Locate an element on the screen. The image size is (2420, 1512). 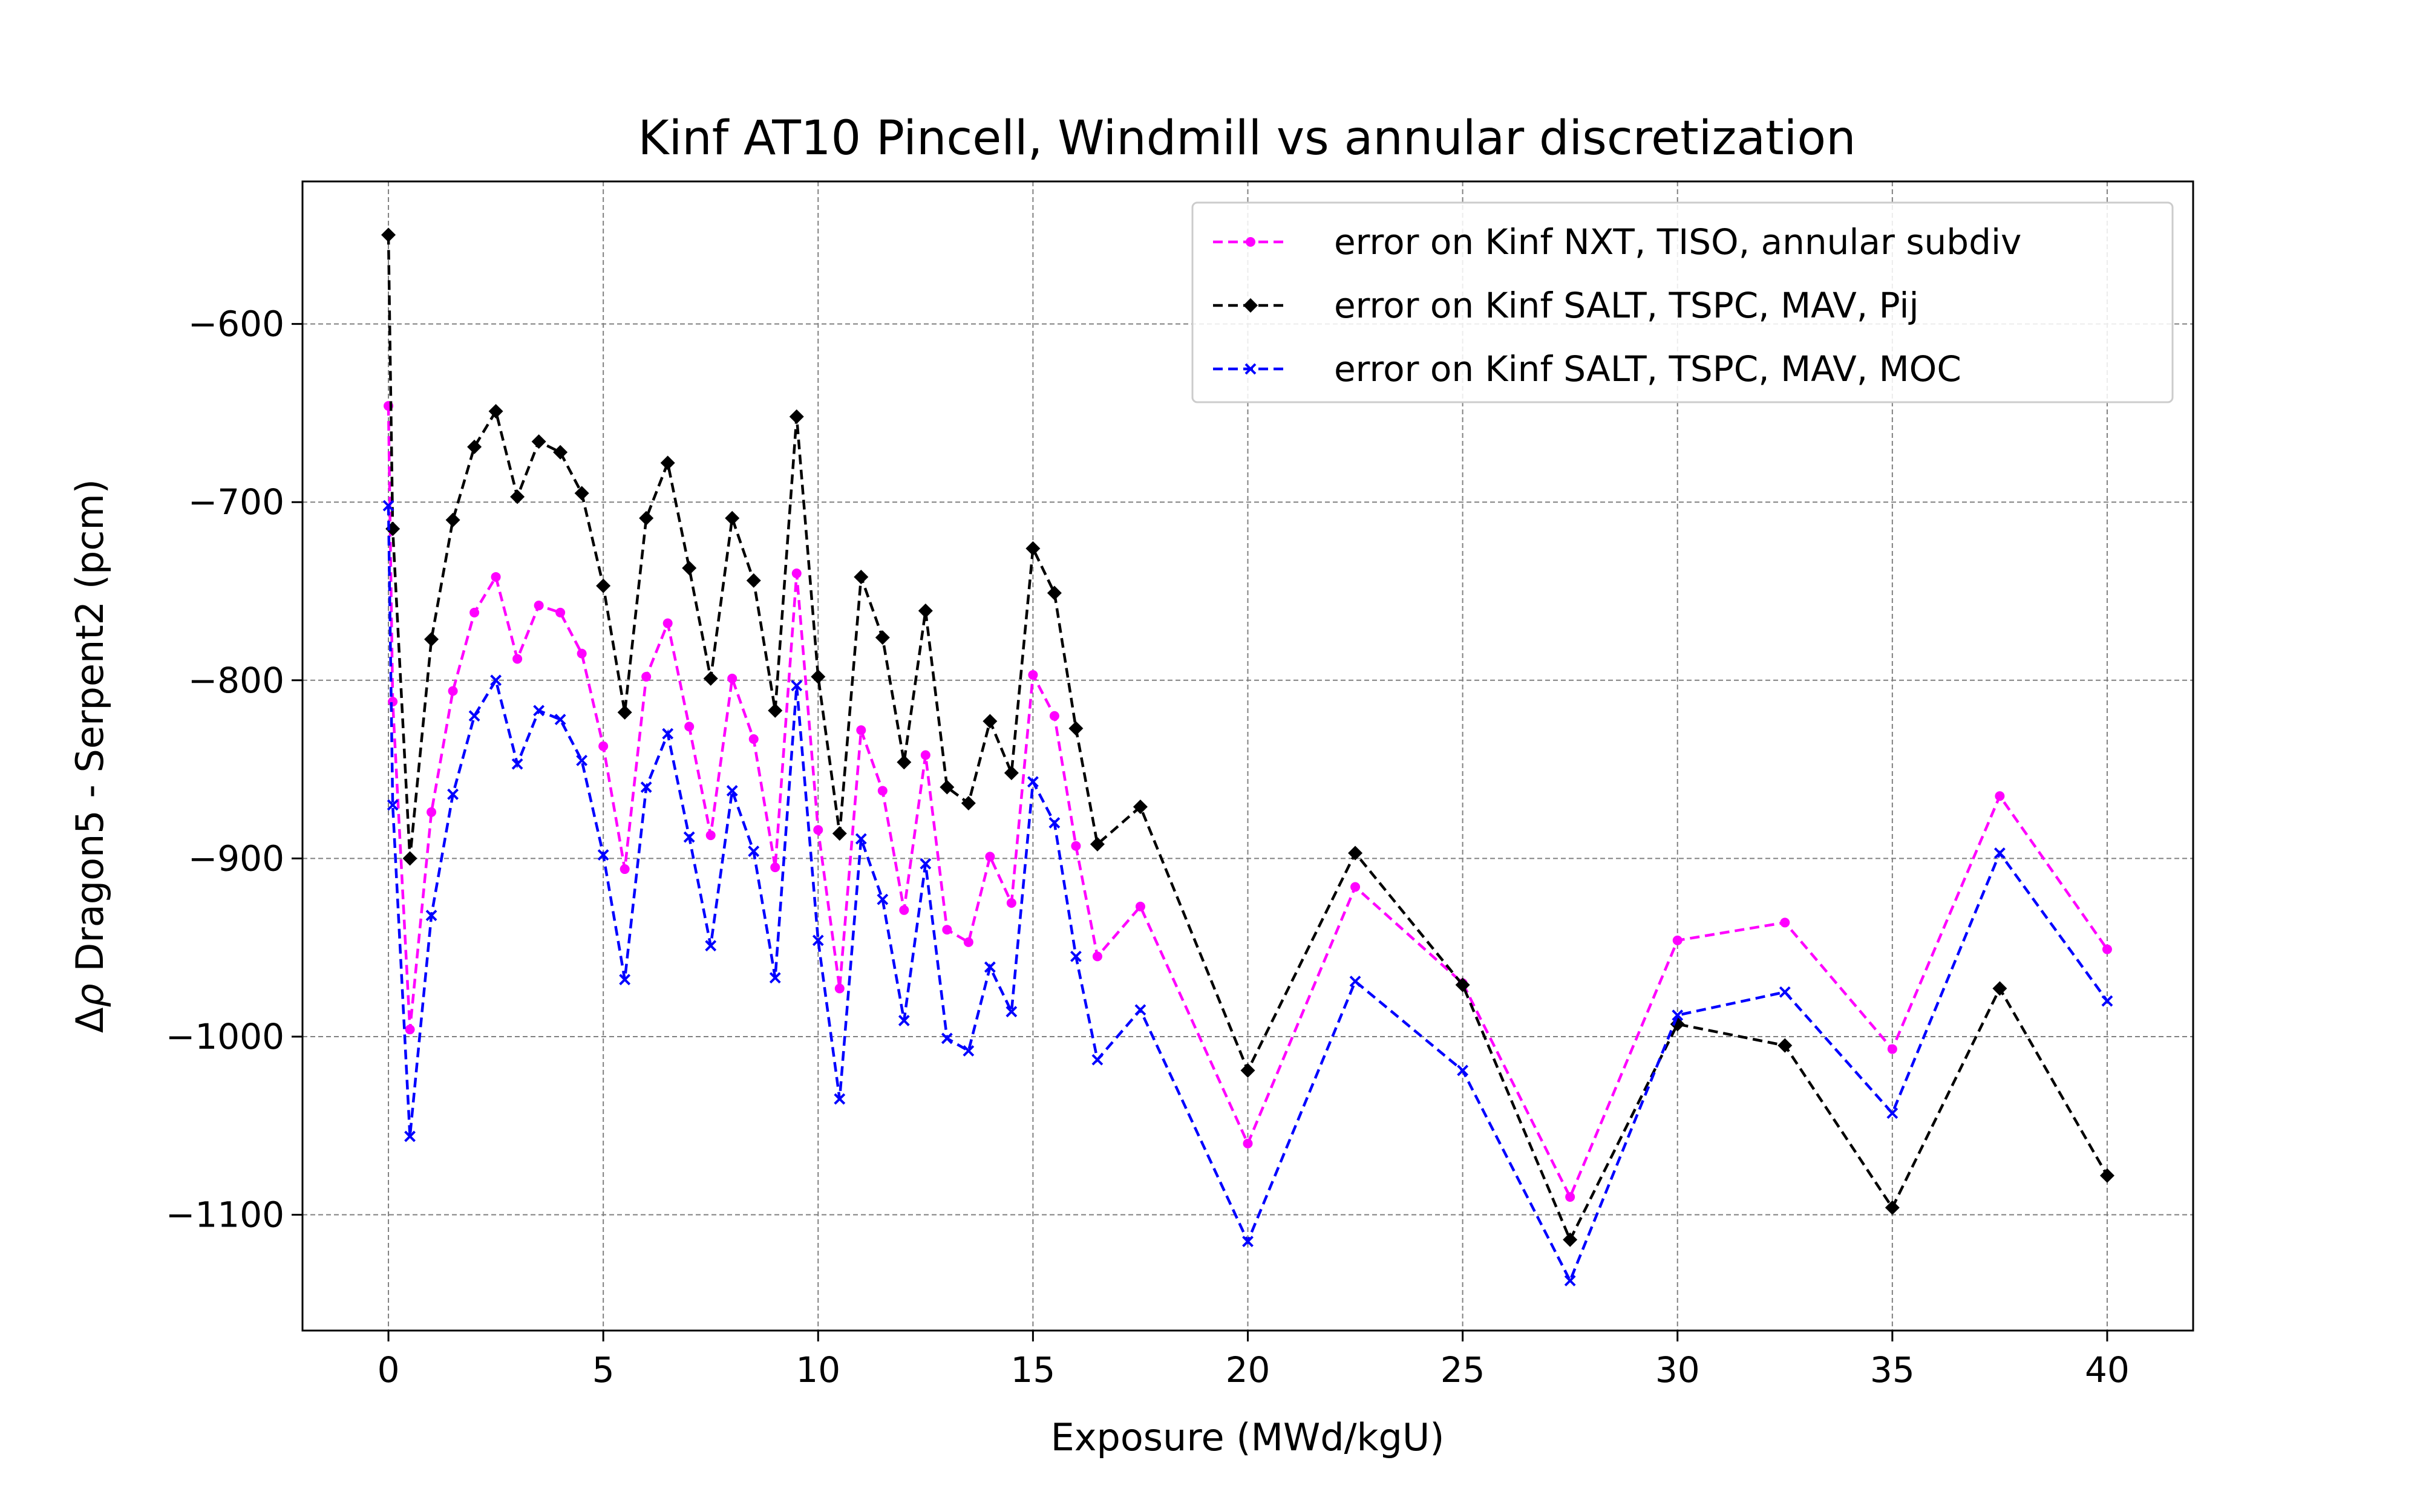
x-tick-label: 20 is located at coordinates (1248, 1369).